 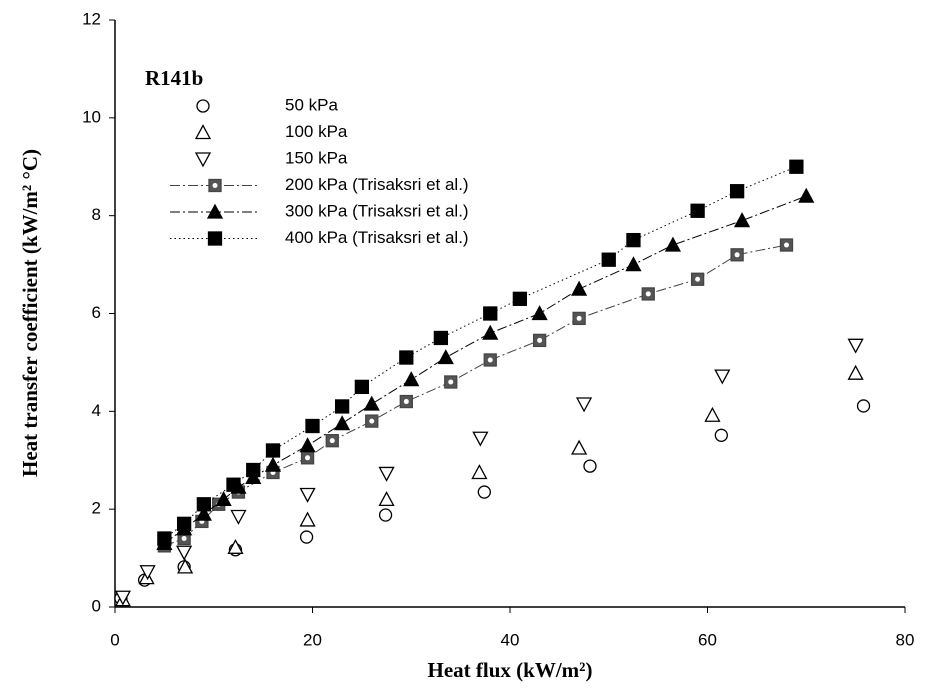 I want to click on x-tick-label: 40, so click(x=510, y=639).